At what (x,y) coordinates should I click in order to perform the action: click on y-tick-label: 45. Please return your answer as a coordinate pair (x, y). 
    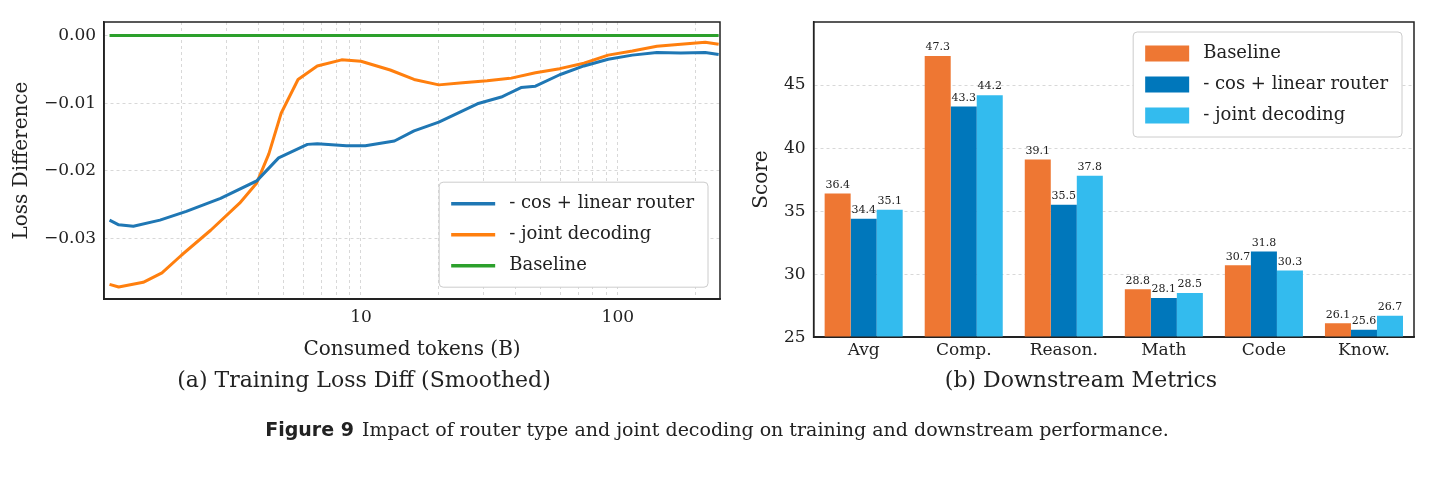
    Looking at the image, I should click on (794, 83).